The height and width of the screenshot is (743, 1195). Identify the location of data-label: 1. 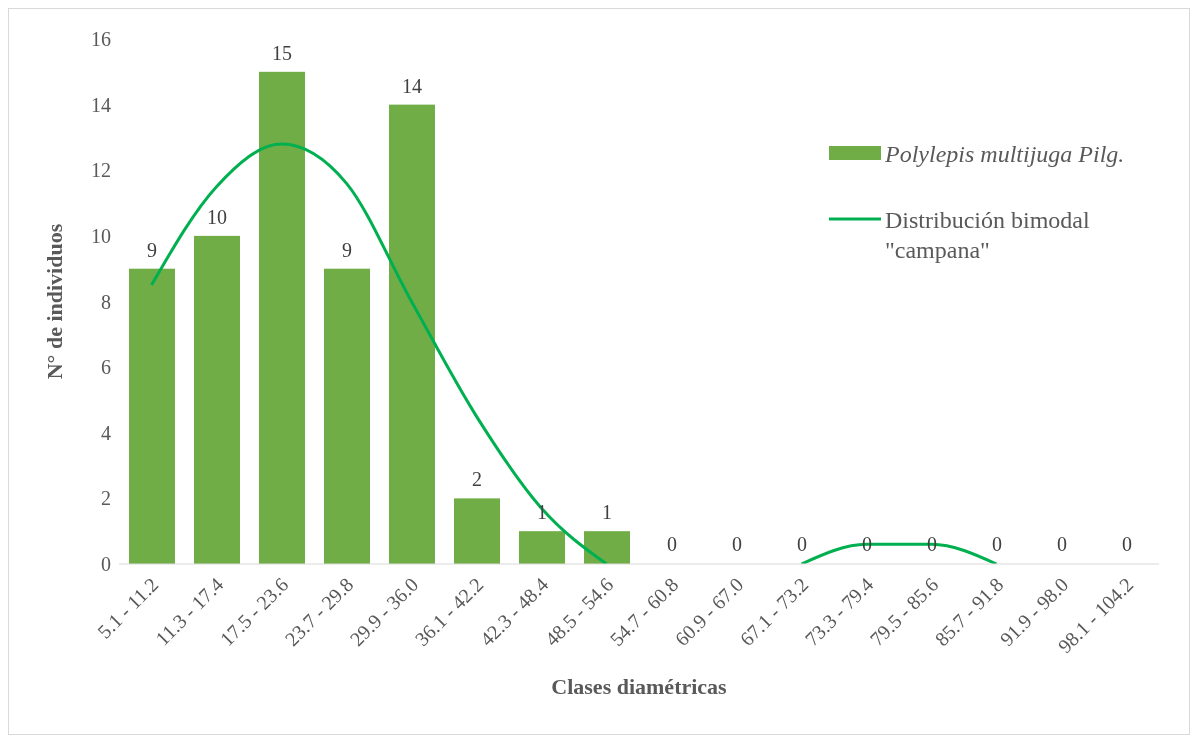
(607, 512).